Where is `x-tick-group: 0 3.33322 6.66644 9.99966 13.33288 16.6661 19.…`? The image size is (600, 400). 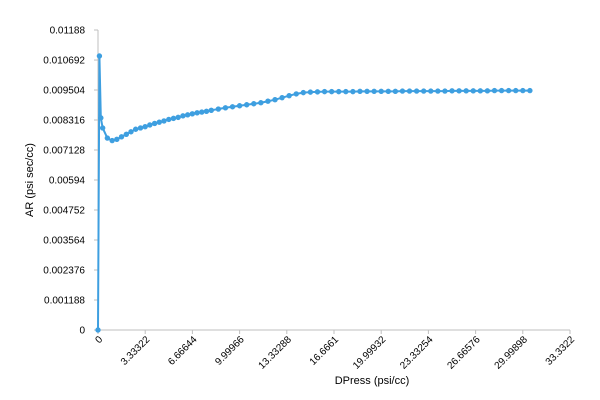
x-tick-group: 0 3.33322 6.66644 9.99966 13.33288 16.6661 19.… is located at coordinates (335, 351).